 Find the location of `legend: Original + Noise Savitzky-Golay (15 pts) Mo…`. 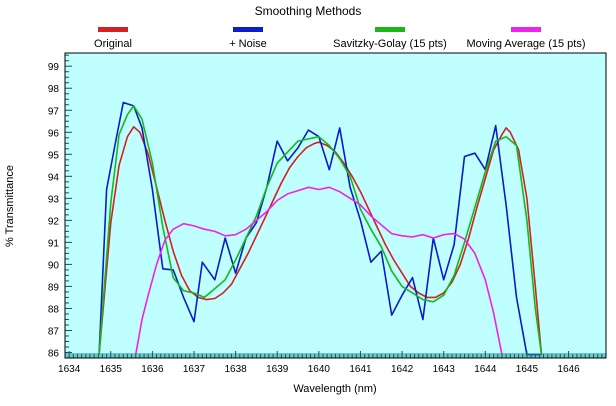

legend: Original + Noise Savitzky-Golay (15 pts) Mo… is located at coordinates (340, 38).